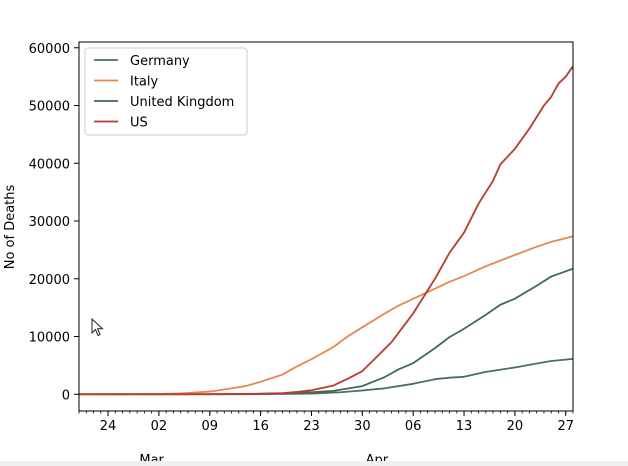 Image resolution: width=628 pixels, height=466 pixels. I want to click on x-tick-label: 09, so click(209, 426).